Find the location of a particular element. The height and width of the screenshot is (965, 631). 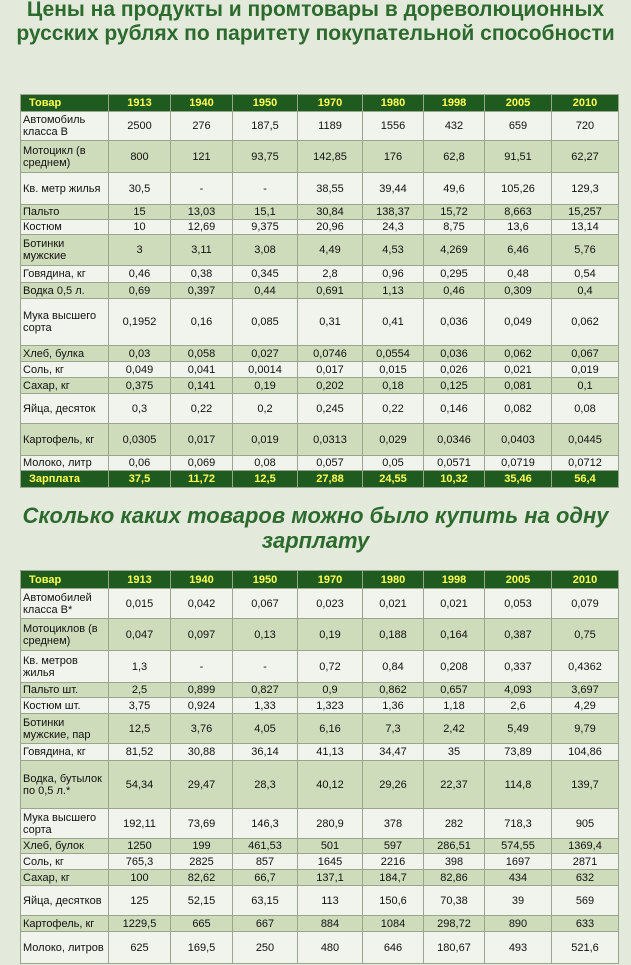

cell: 0,202 is located at coordinates (330, 385).